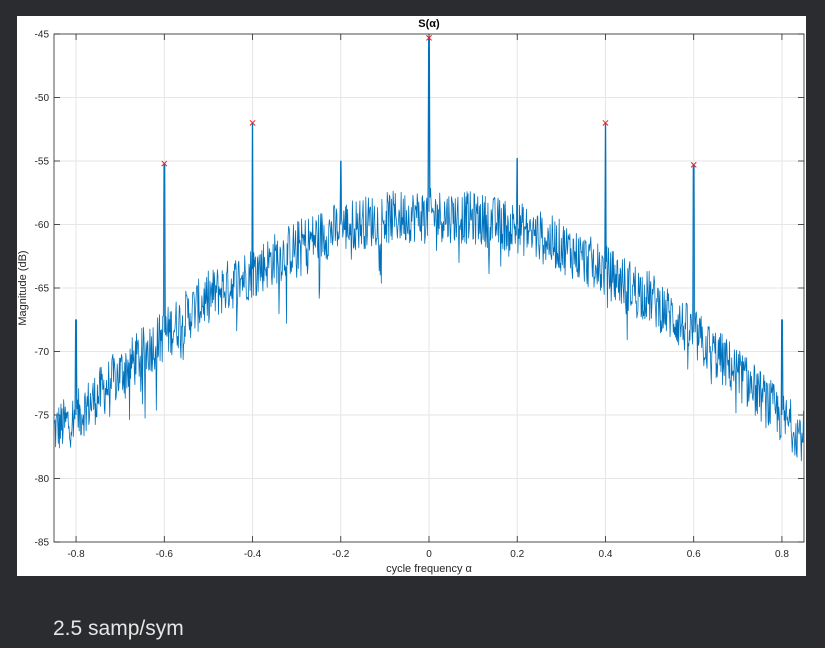  I want to click on chart-title: S(α), so click(429, 24).